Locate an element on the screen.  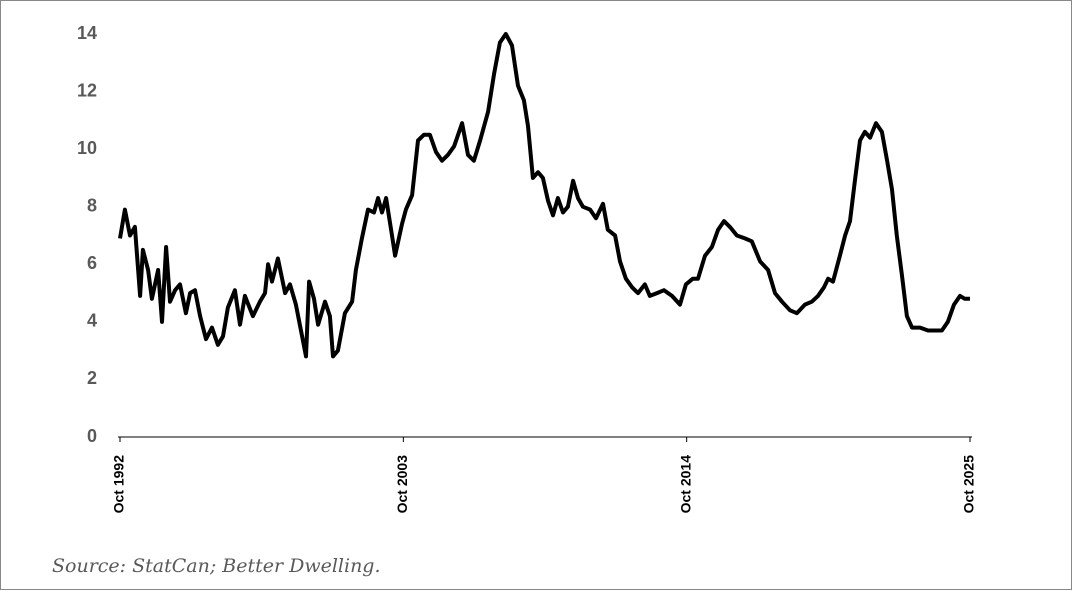
y-tick-label: 8 is located at coordinates (92, 205).